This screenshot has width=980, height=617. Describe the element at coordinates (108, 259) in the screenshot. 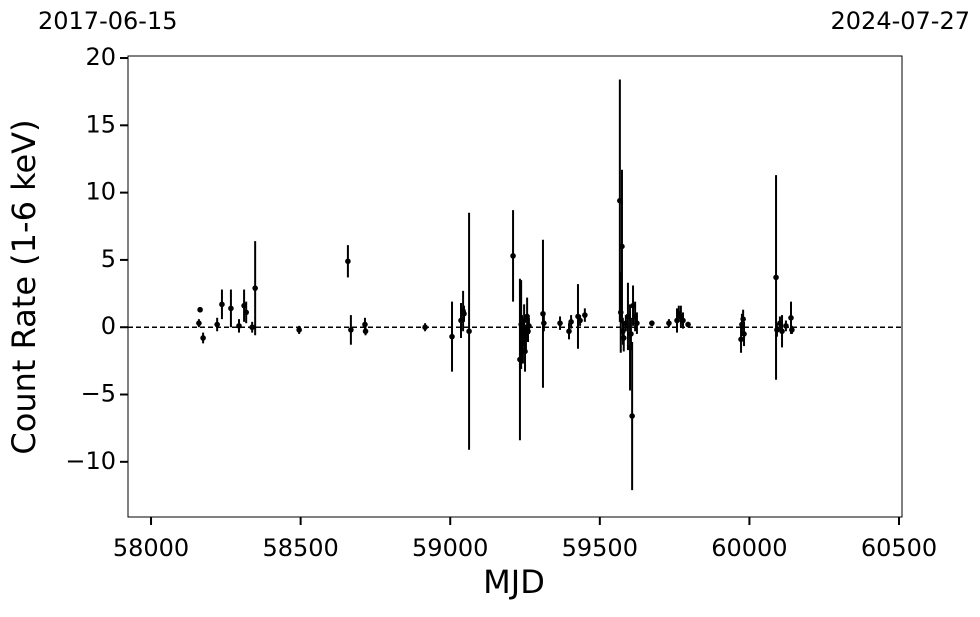

I see `y-tick-label: 5` at that location.